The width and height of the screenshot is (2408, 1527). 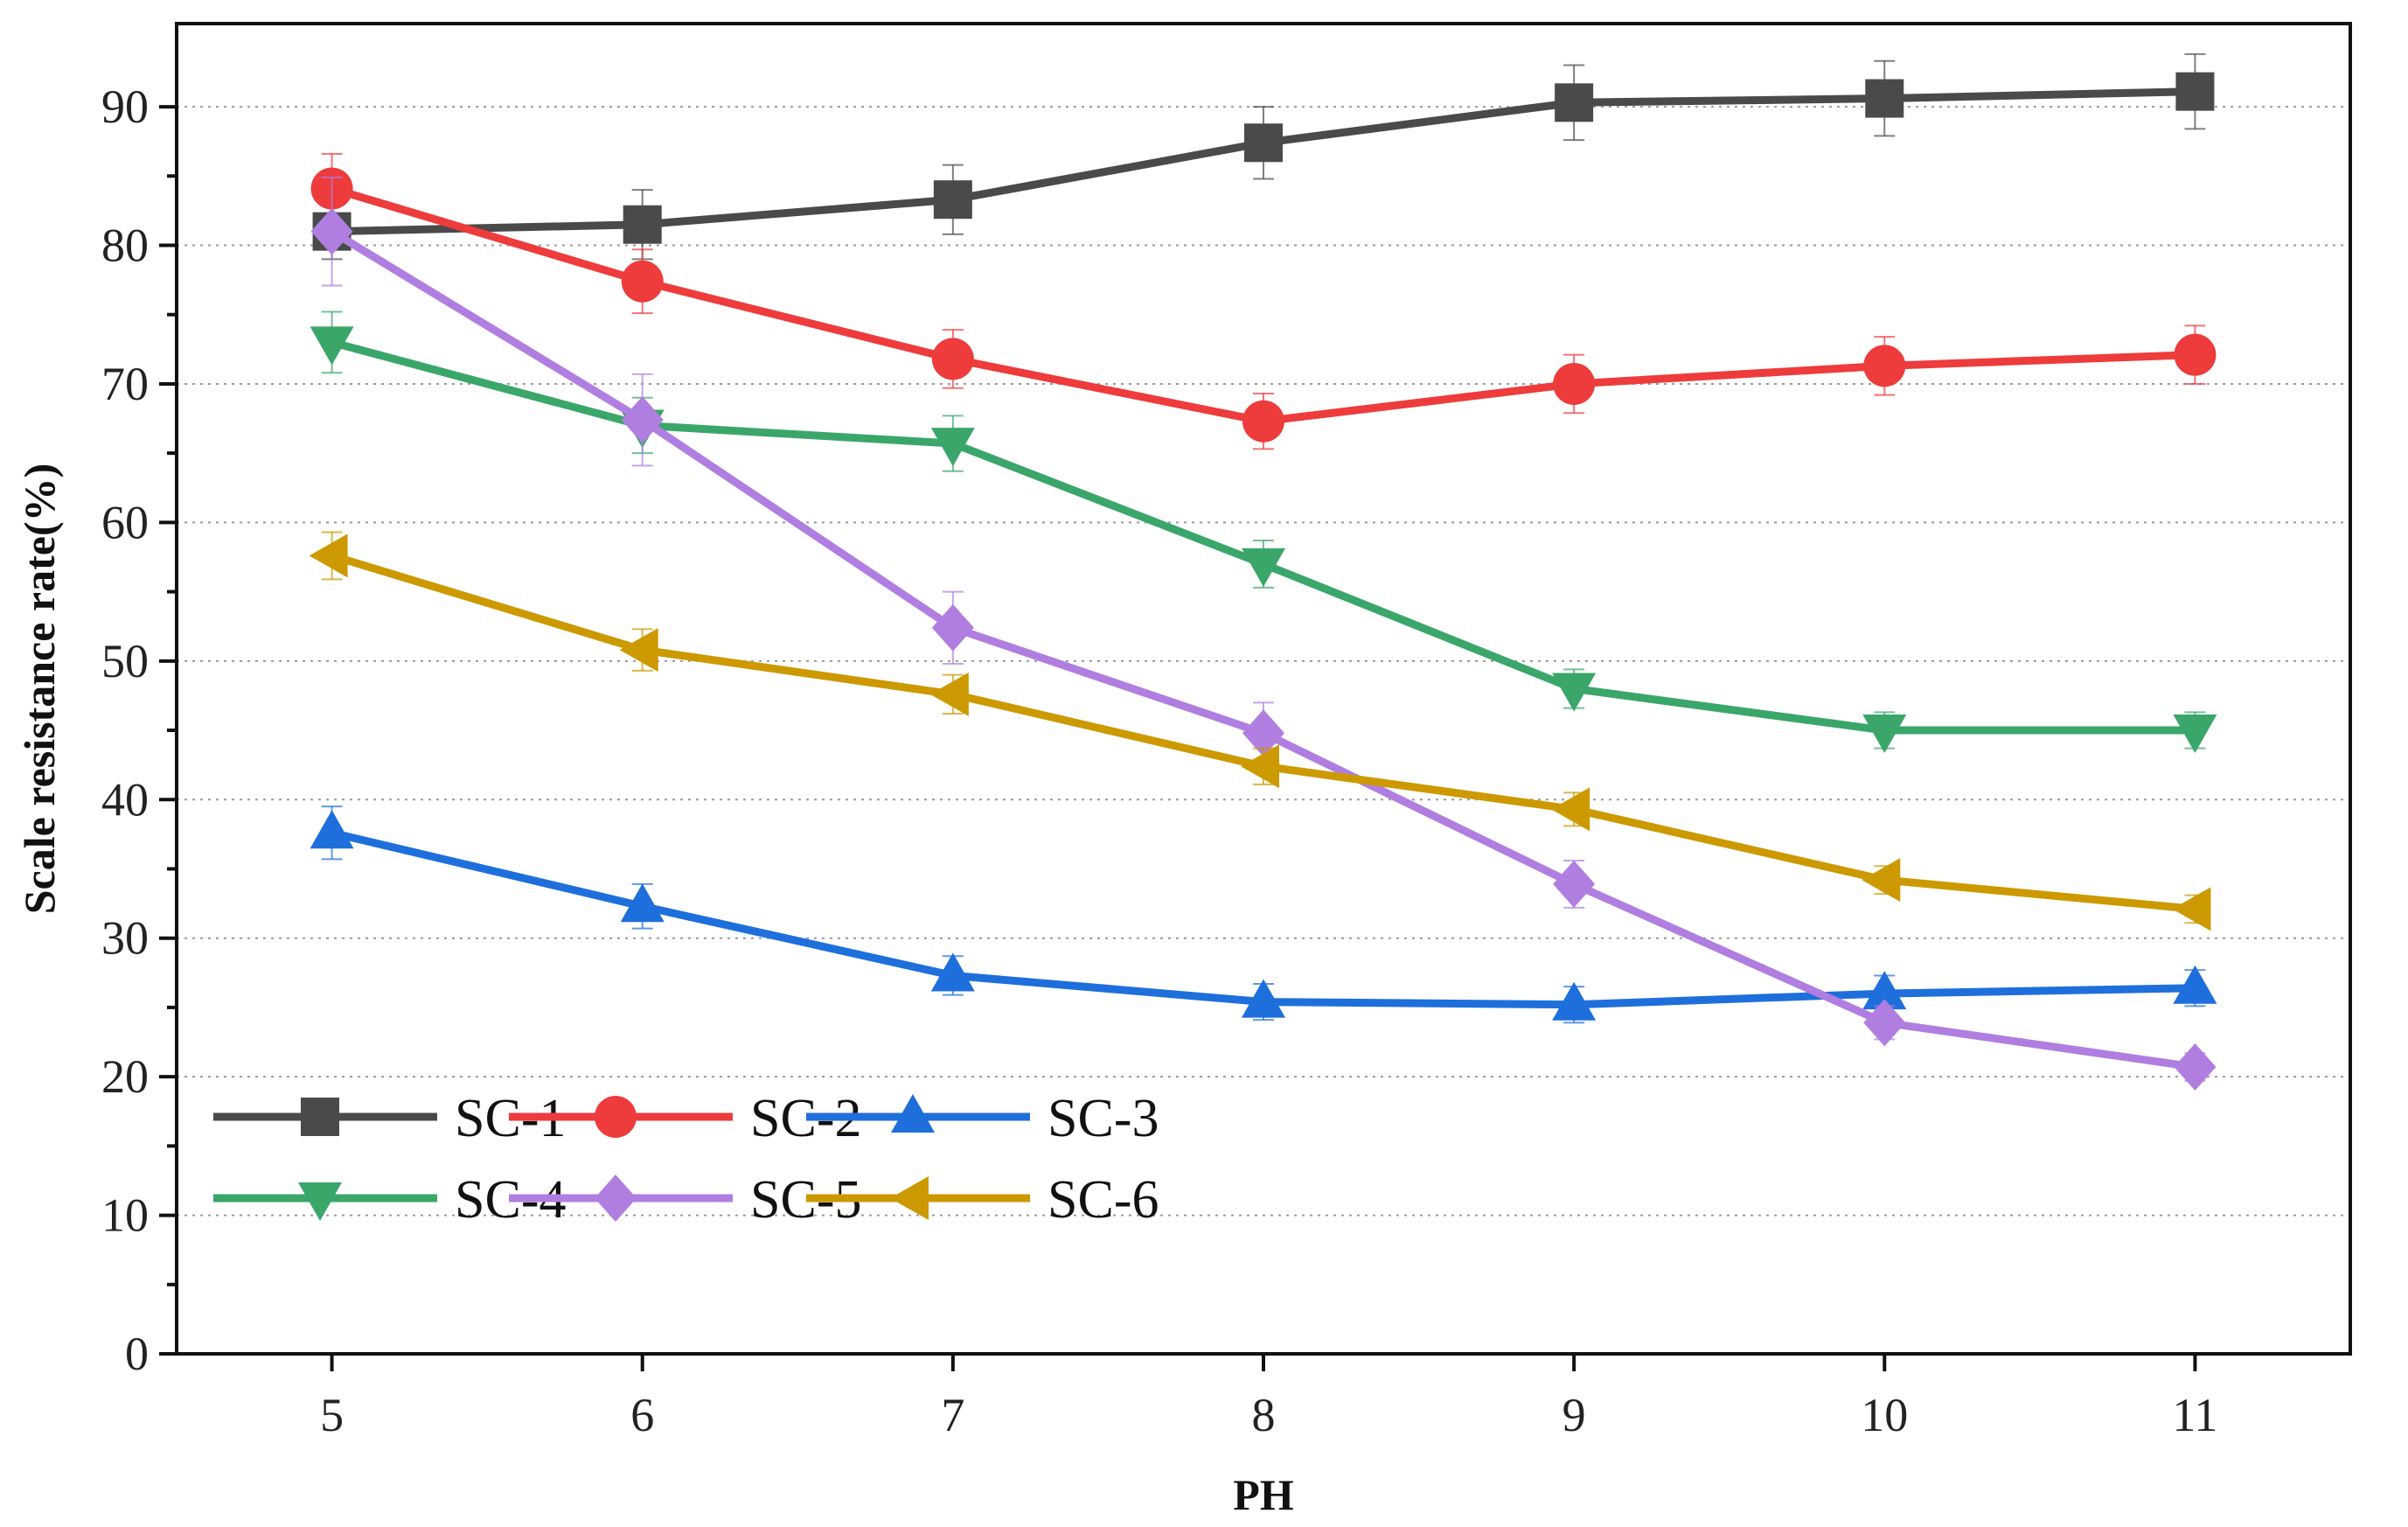 I want to click on y-tick-label: 90, so click(x=125, y=106).